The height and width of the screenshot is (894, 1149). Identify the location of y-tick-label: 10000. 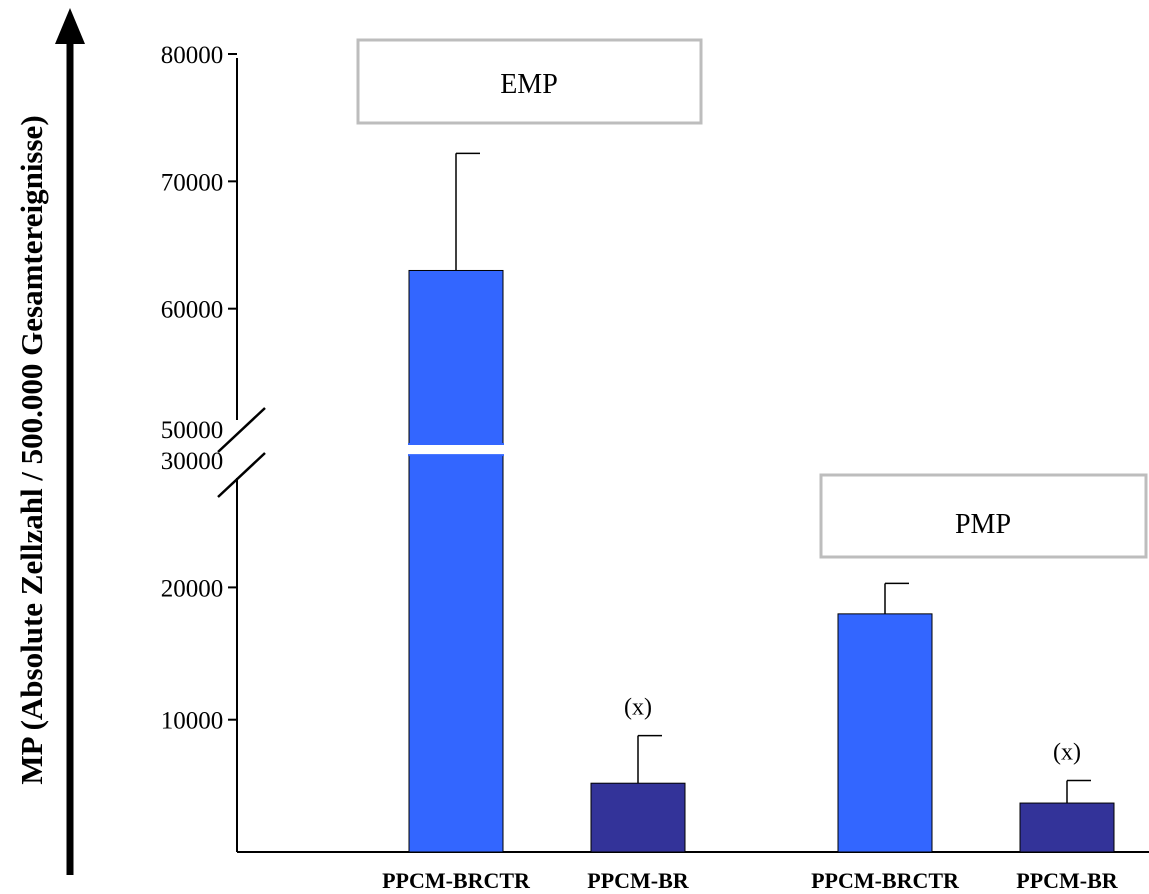
(192, 721).